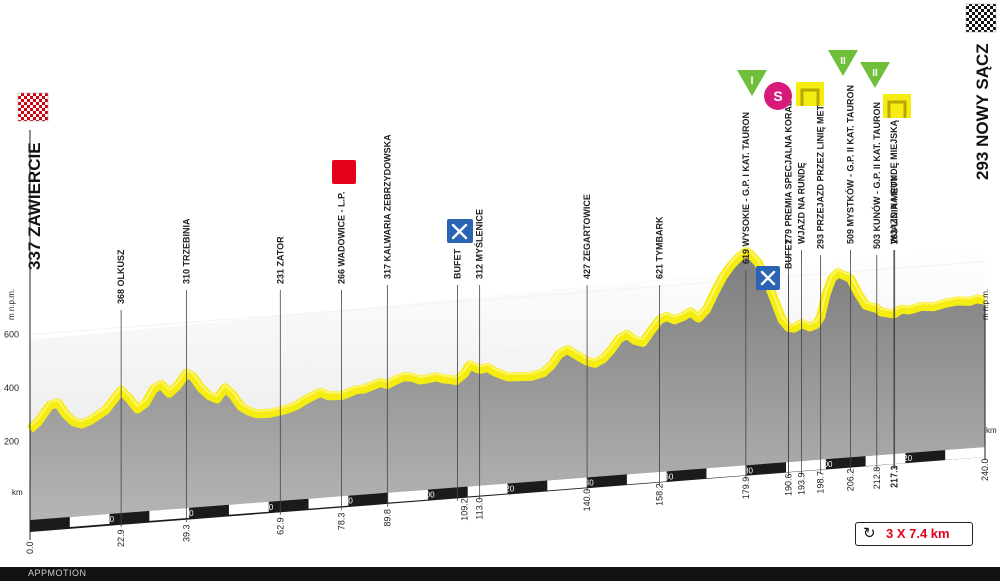 The width and height of the screenshot is (1000, 581). Describe the element at coordinates (667, 476) in the screenshot. I see `km-tick-label: 160` at that location.